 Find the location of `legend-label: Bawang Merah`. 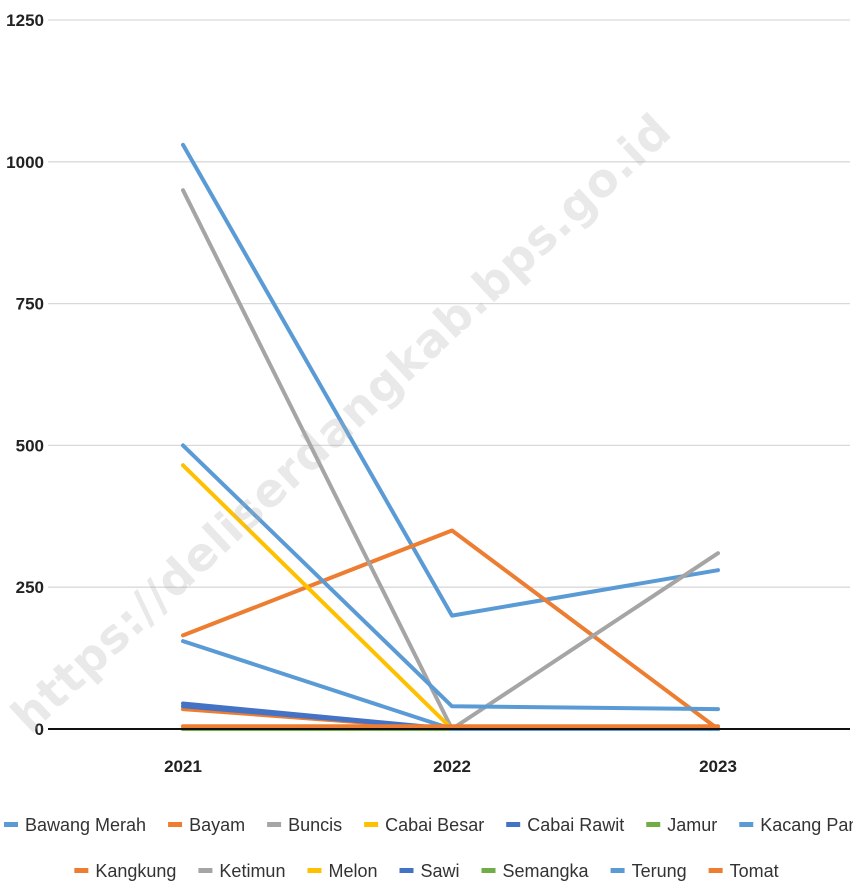

legend-label: Bawang Merah is located at coordinates (85, 825).